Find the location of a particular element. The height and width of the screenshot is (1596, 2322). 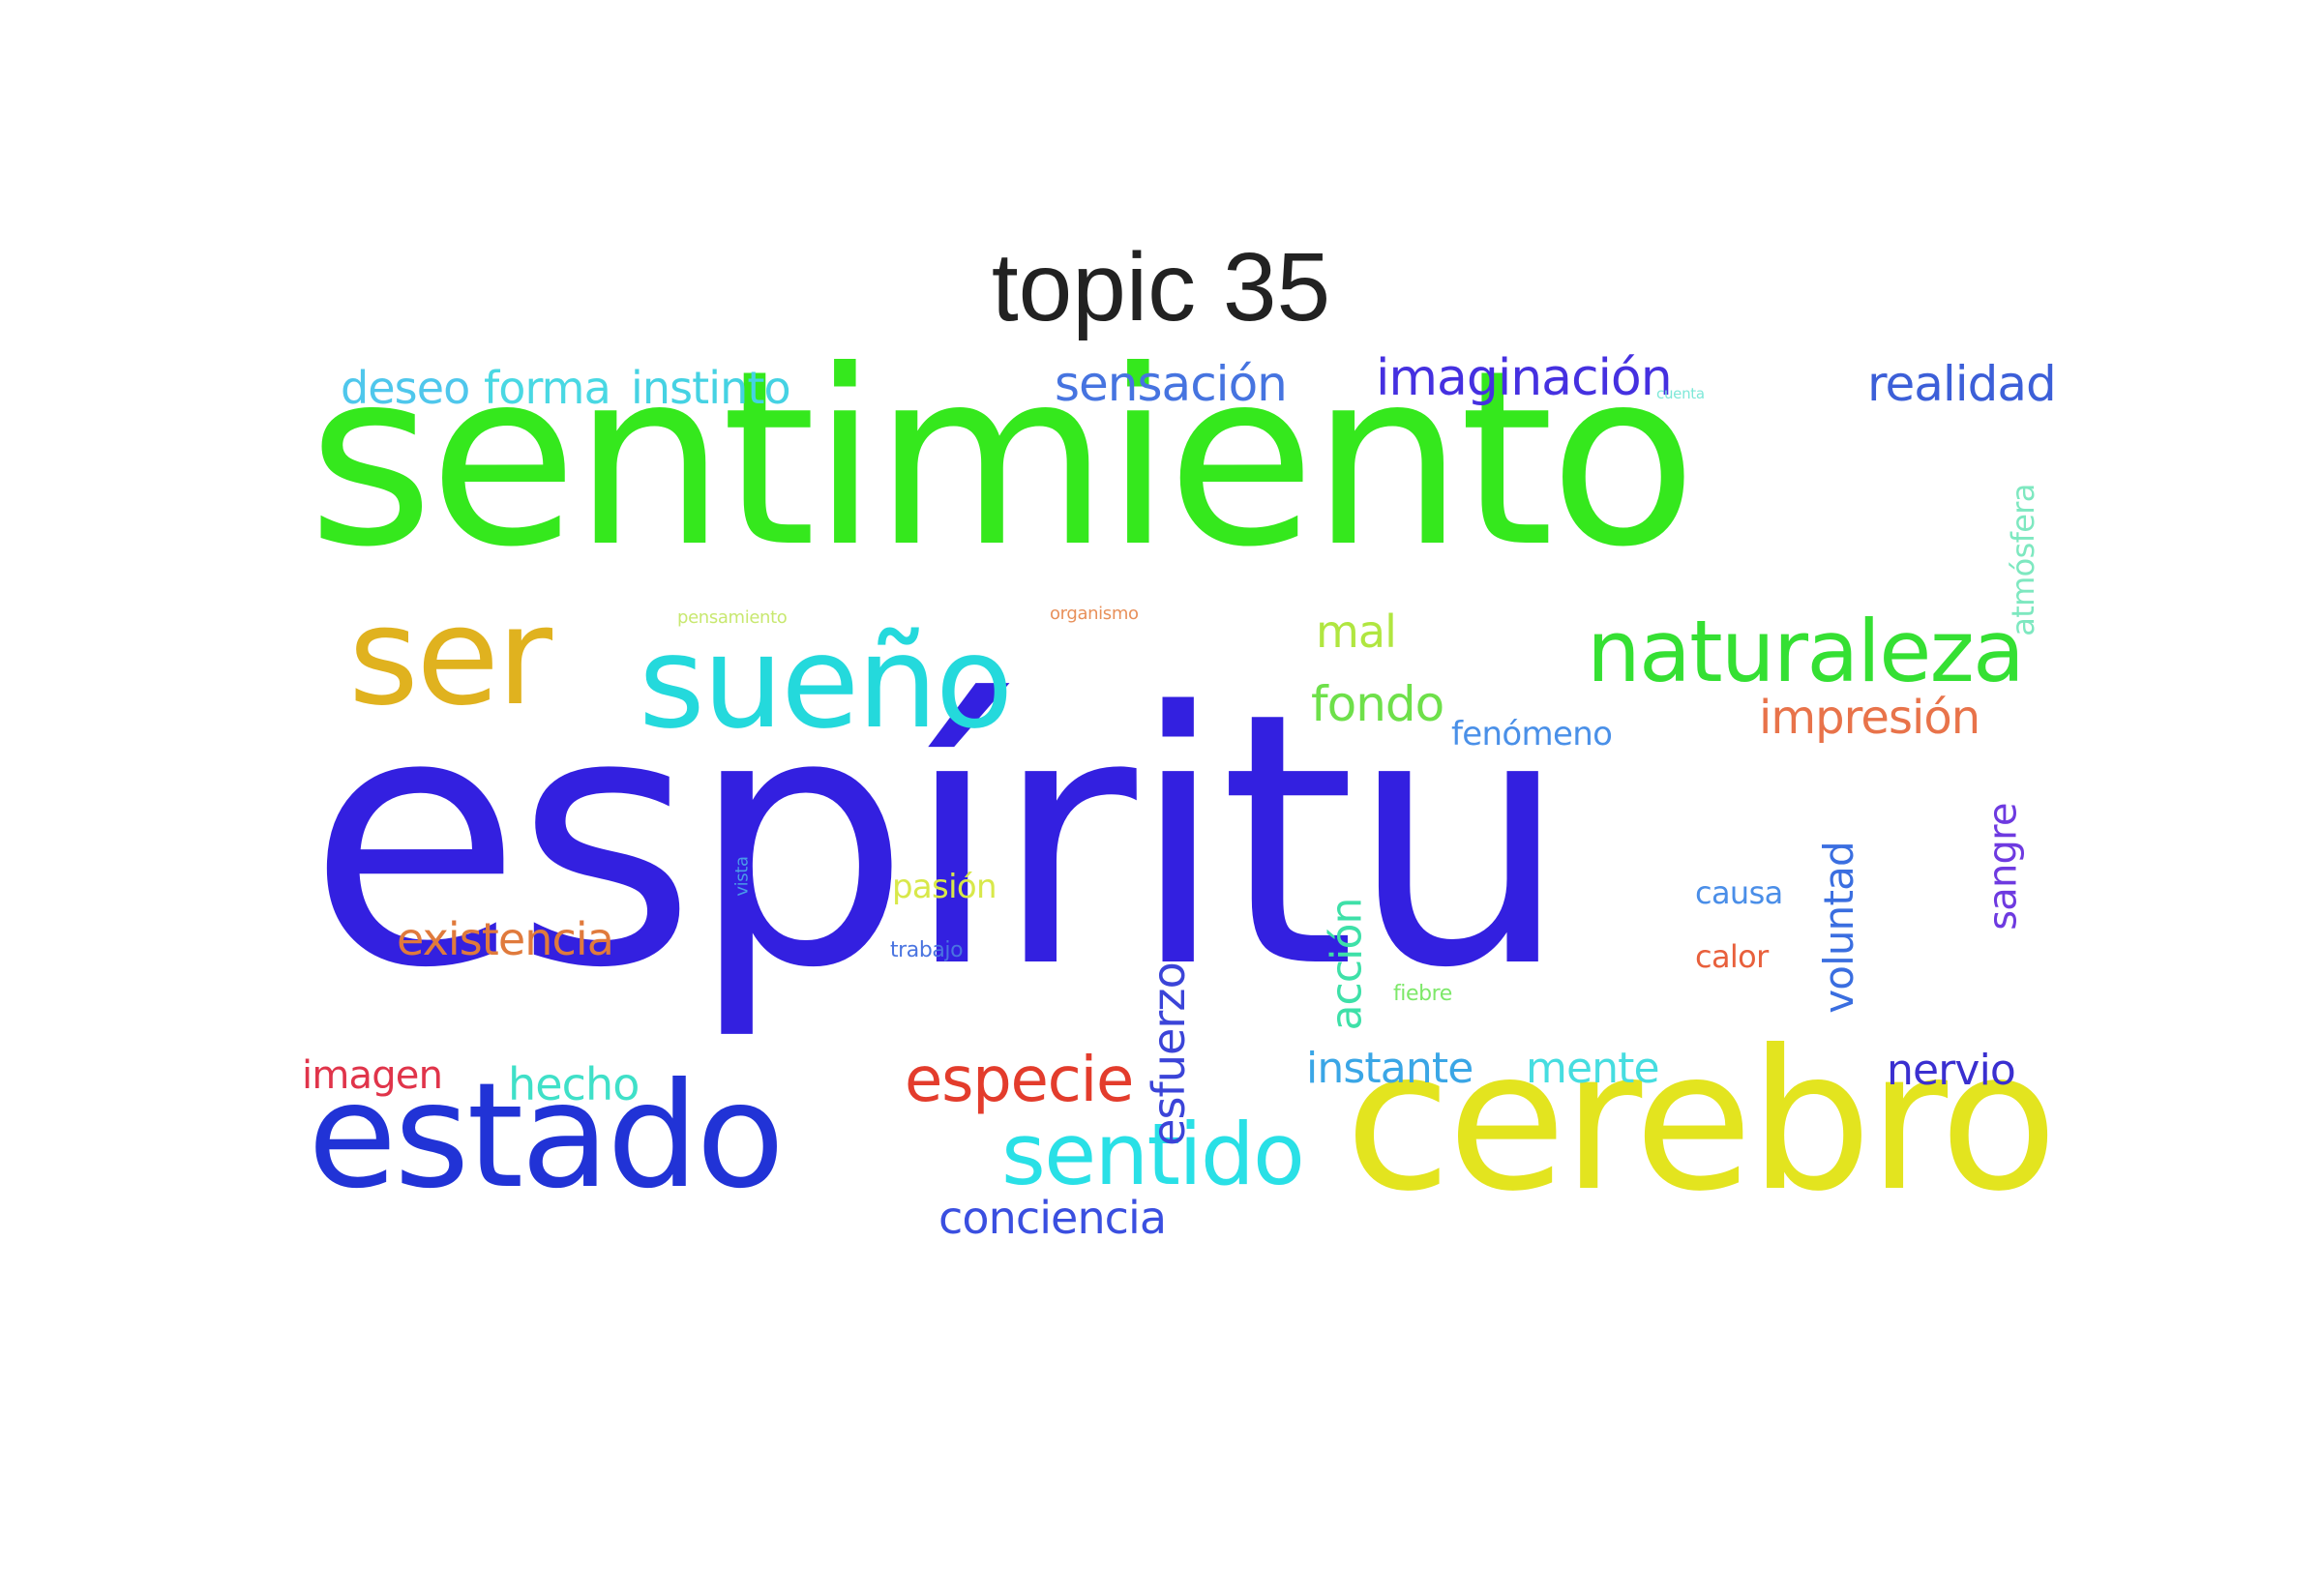

word-deseo: deseo is located at coordinates (405, 388).